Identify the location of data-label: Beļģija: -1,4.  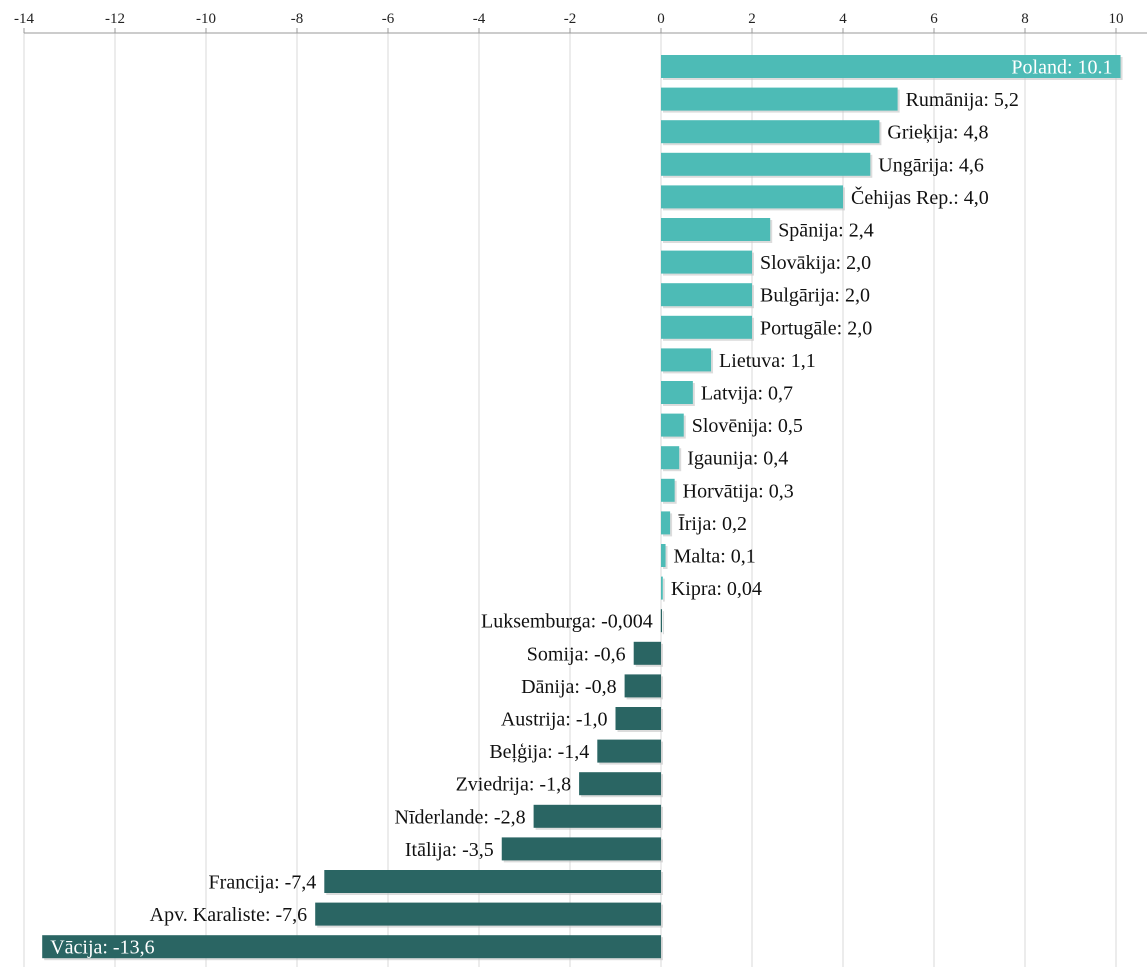
(539, 752).